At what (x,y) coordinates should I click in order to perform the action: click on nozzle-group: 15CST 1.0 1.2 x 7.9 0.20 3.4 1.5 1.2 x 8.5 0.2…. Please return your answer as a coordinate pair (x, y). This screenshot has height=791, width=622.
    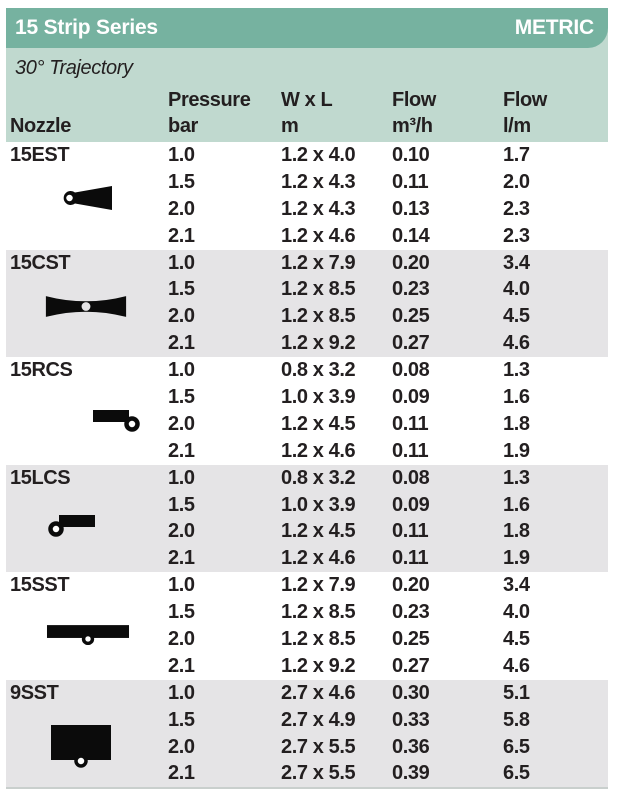
    Looking at the image, I should click on (307, 303).